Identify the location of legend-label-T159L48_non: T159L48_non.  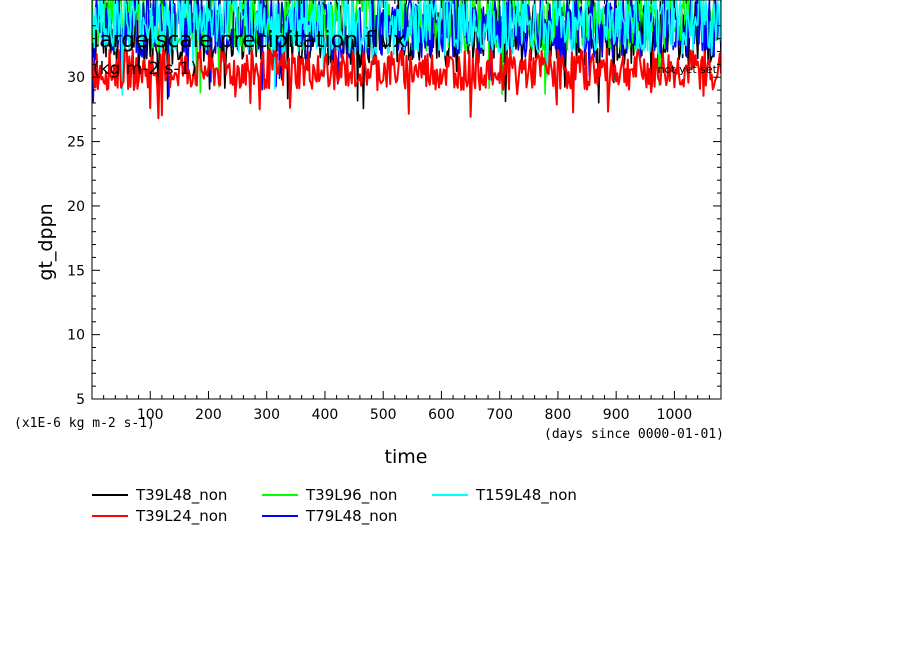
(526, 495).